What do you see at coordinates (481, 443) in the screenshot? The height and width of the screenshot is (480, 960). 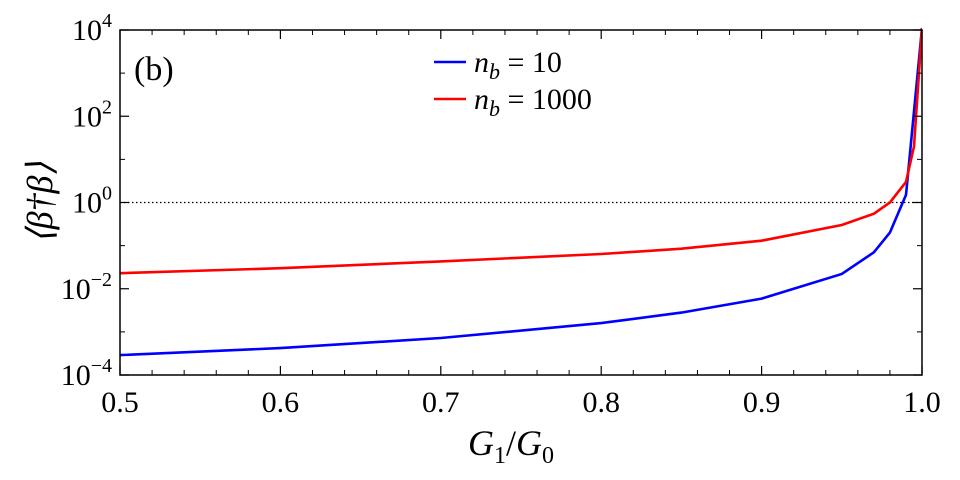 I see `x-axis-label-g1: G` at bounding box center [481, 443].